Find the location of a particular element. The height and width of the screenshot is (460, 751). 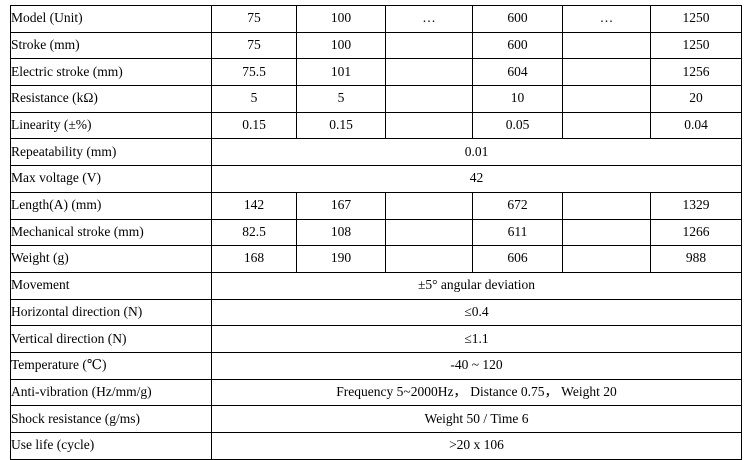

row-label: Linearity (±%) is located at coordinates (111, 125).